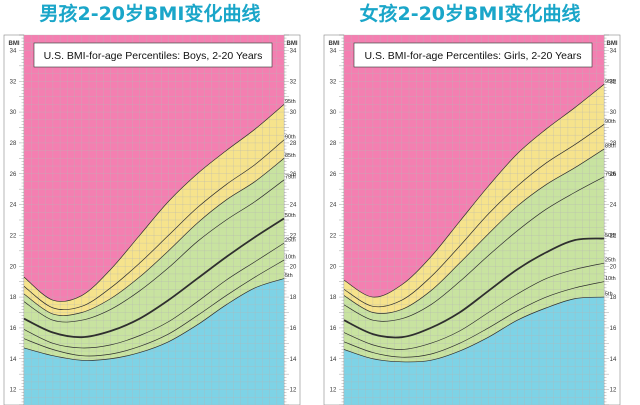  I want to click on chart-title: 女孩2-20岁BMI变化曲线, so click(469, 13).